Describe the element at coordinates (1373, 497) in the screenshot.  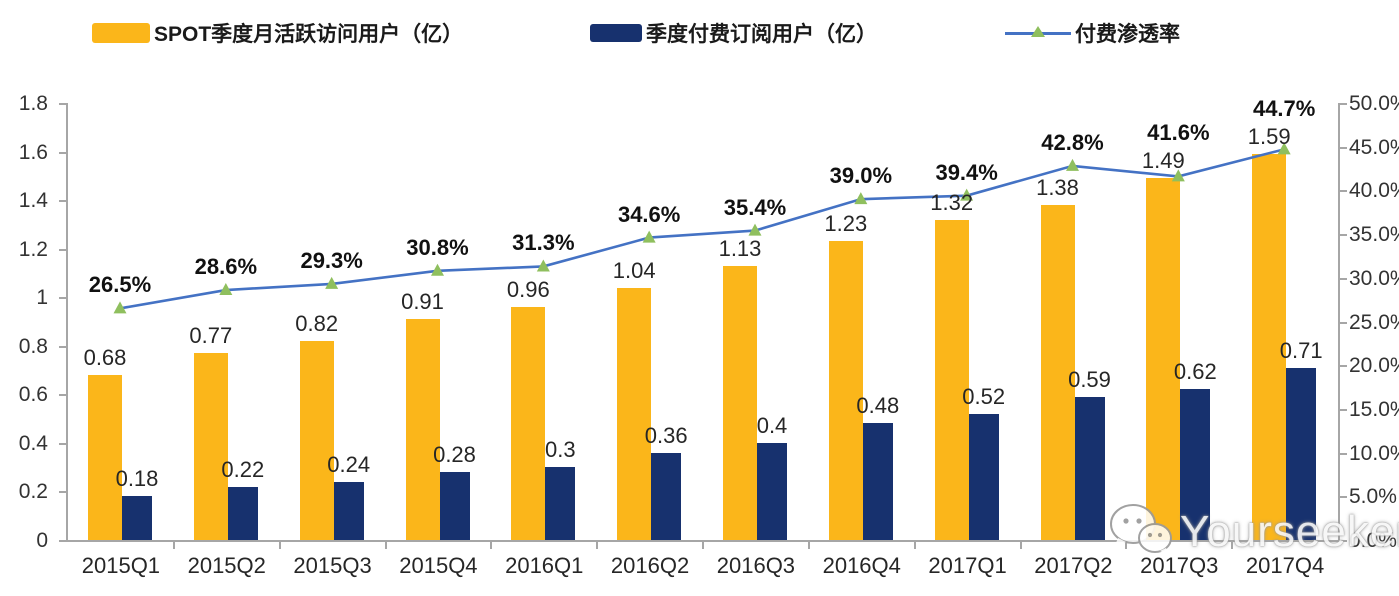
I see `y-axis-right-label: 5.0%` at that location.